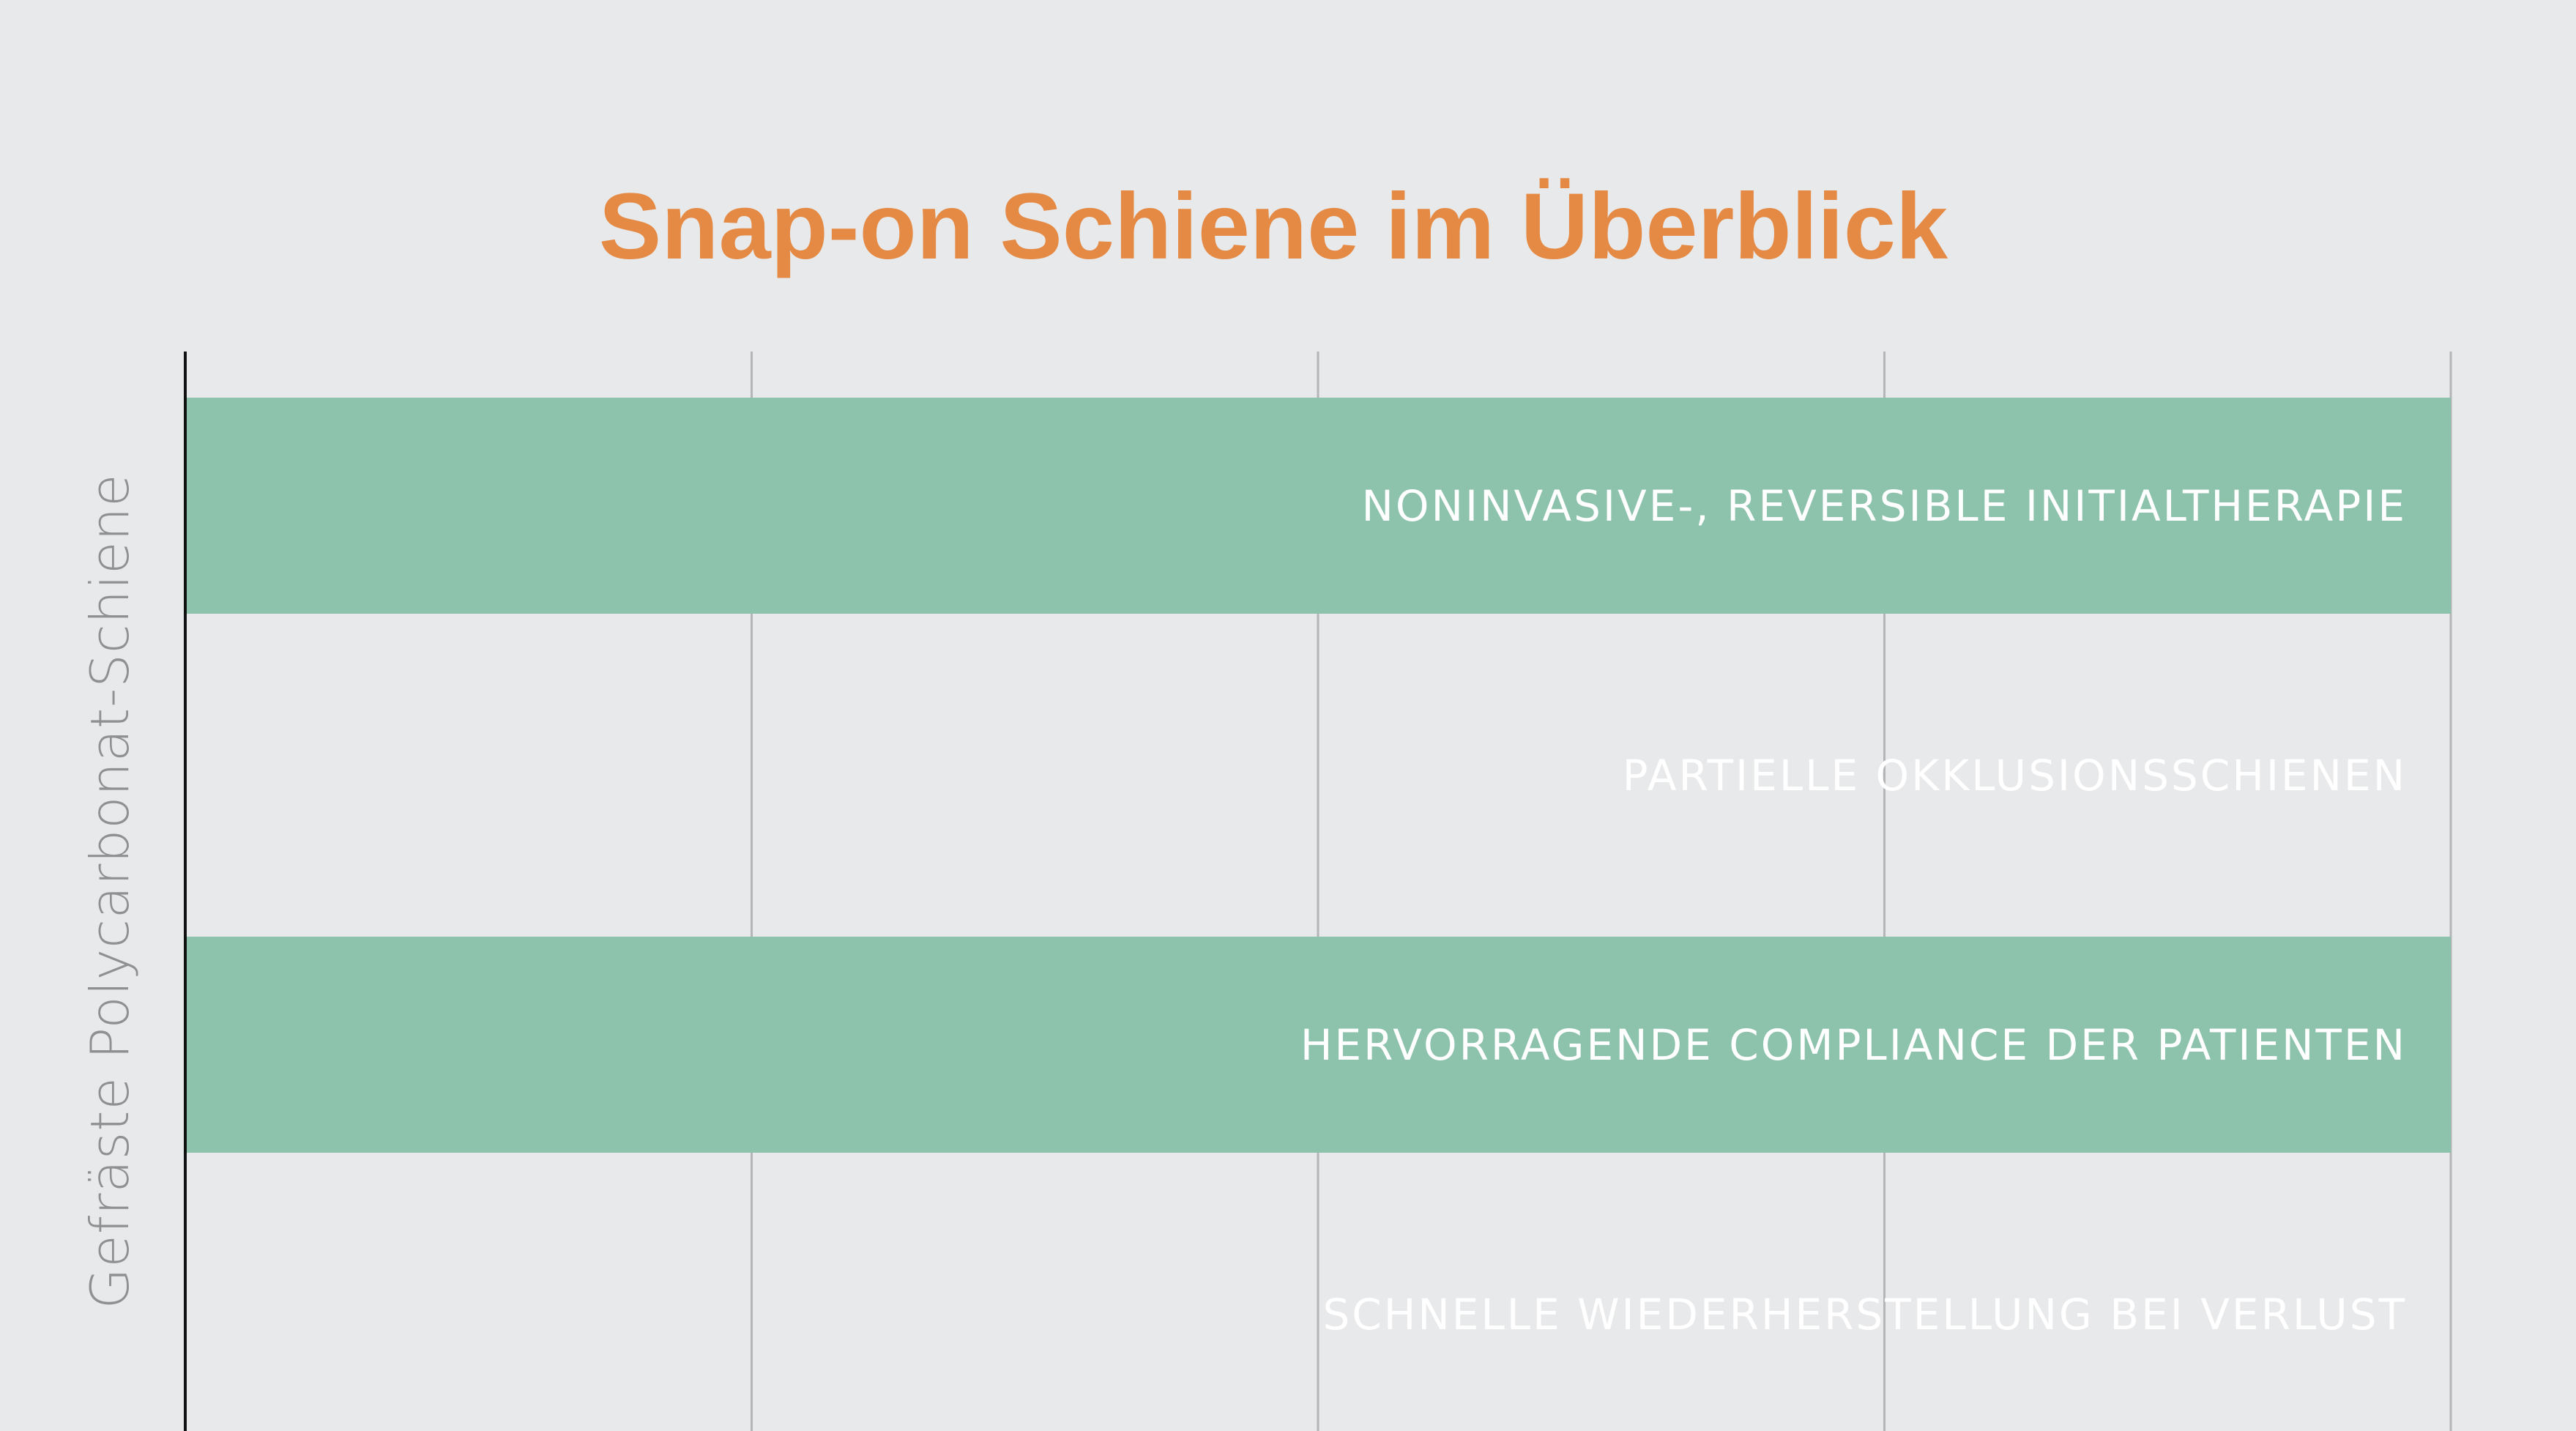 The height and width of the screenshot is (1431, 2576). I want to click on bar-label: SCHNELLE WIEDERHERSTELLUNG BEI VERLUST, so click(1864, 1314).